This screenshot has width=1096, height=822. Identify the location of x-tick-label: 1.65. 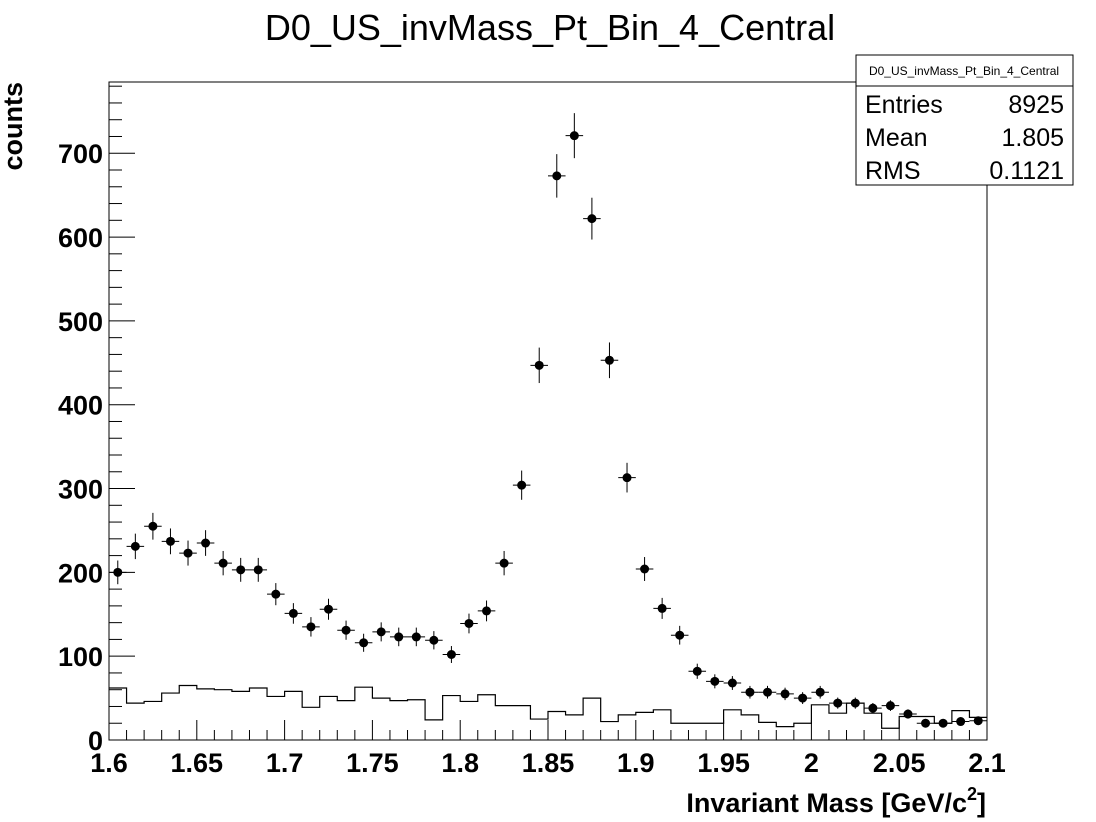
(197, 763).